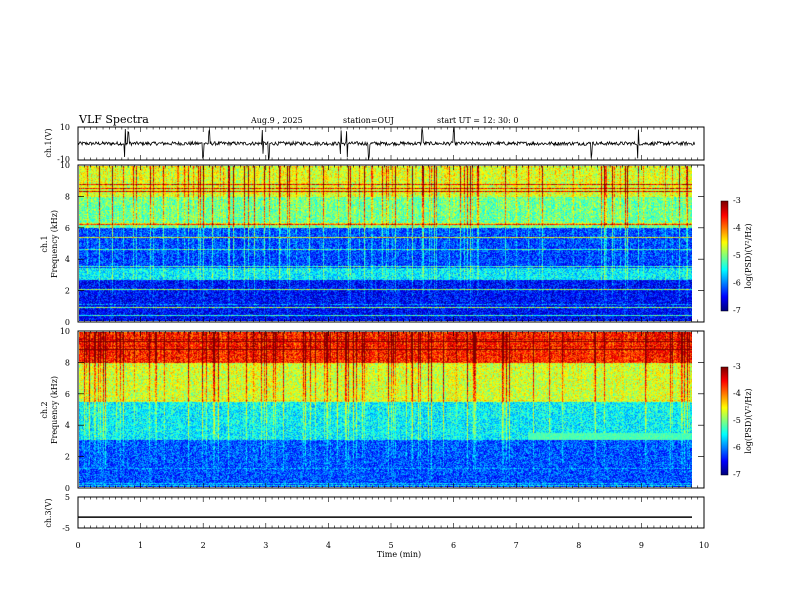 This screenshot has width=792, height=612. Describe the element at coordinates (516, 545) in the screenshot. I see `xtick-label: 7` at that location.